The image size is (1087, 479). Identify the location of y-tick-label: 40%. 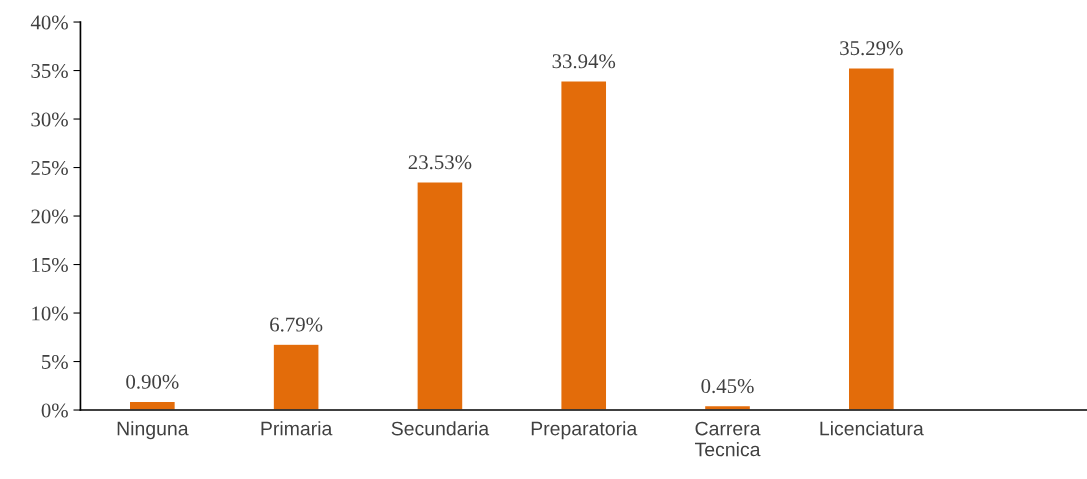
(49, 22).